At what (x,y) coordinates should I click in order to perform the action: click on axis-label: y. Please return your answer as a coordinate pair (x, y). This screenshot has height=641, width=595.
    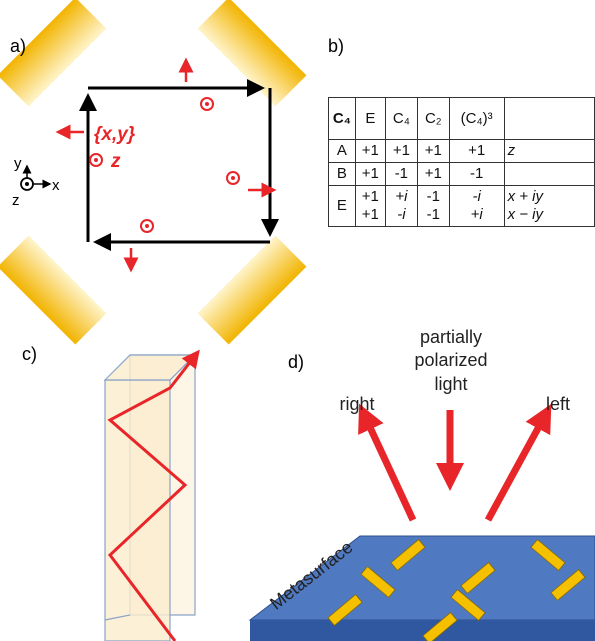
    Looking at the image, I should click on (18, 163).